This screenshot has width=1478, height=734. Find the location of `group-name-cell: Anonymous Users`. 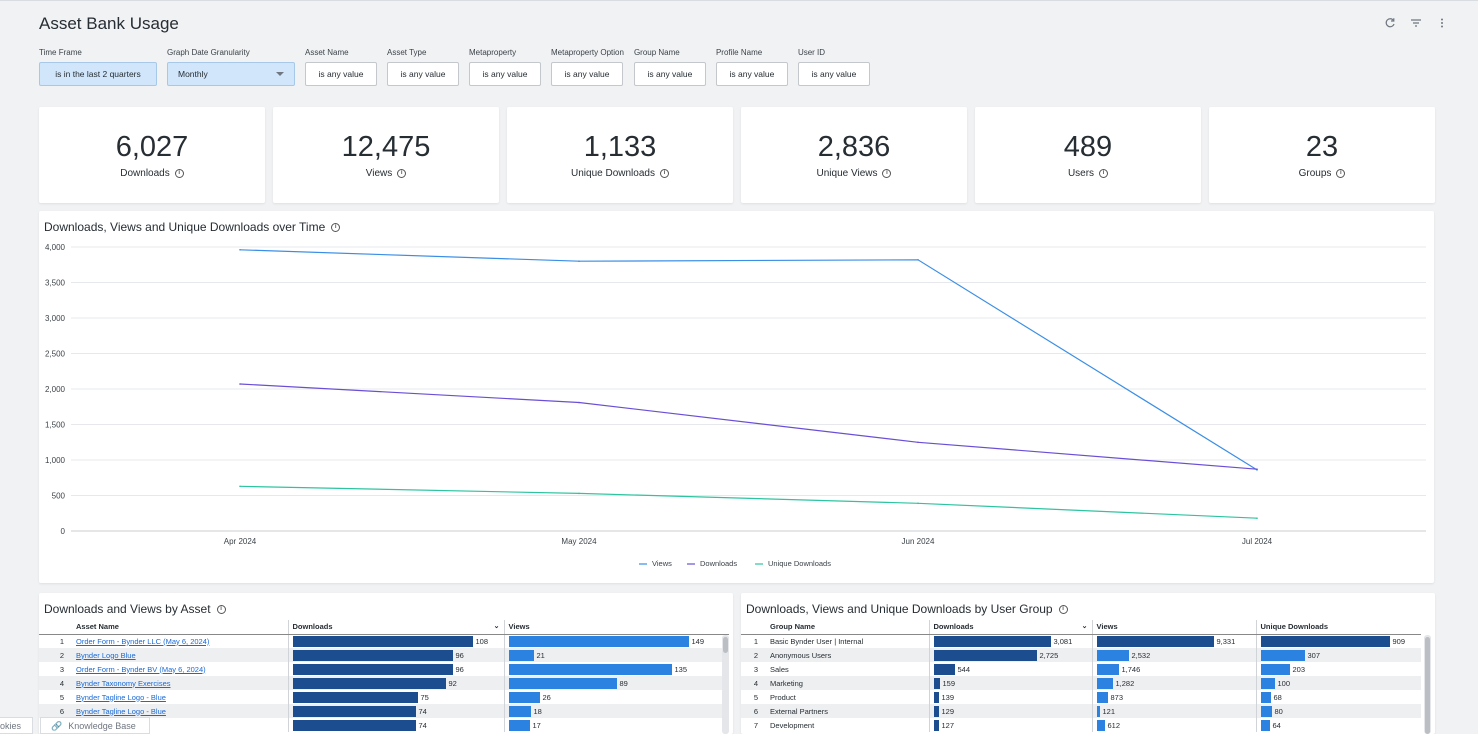

group-name-cell: Anonymous Users is located at coordinates (847, 655).